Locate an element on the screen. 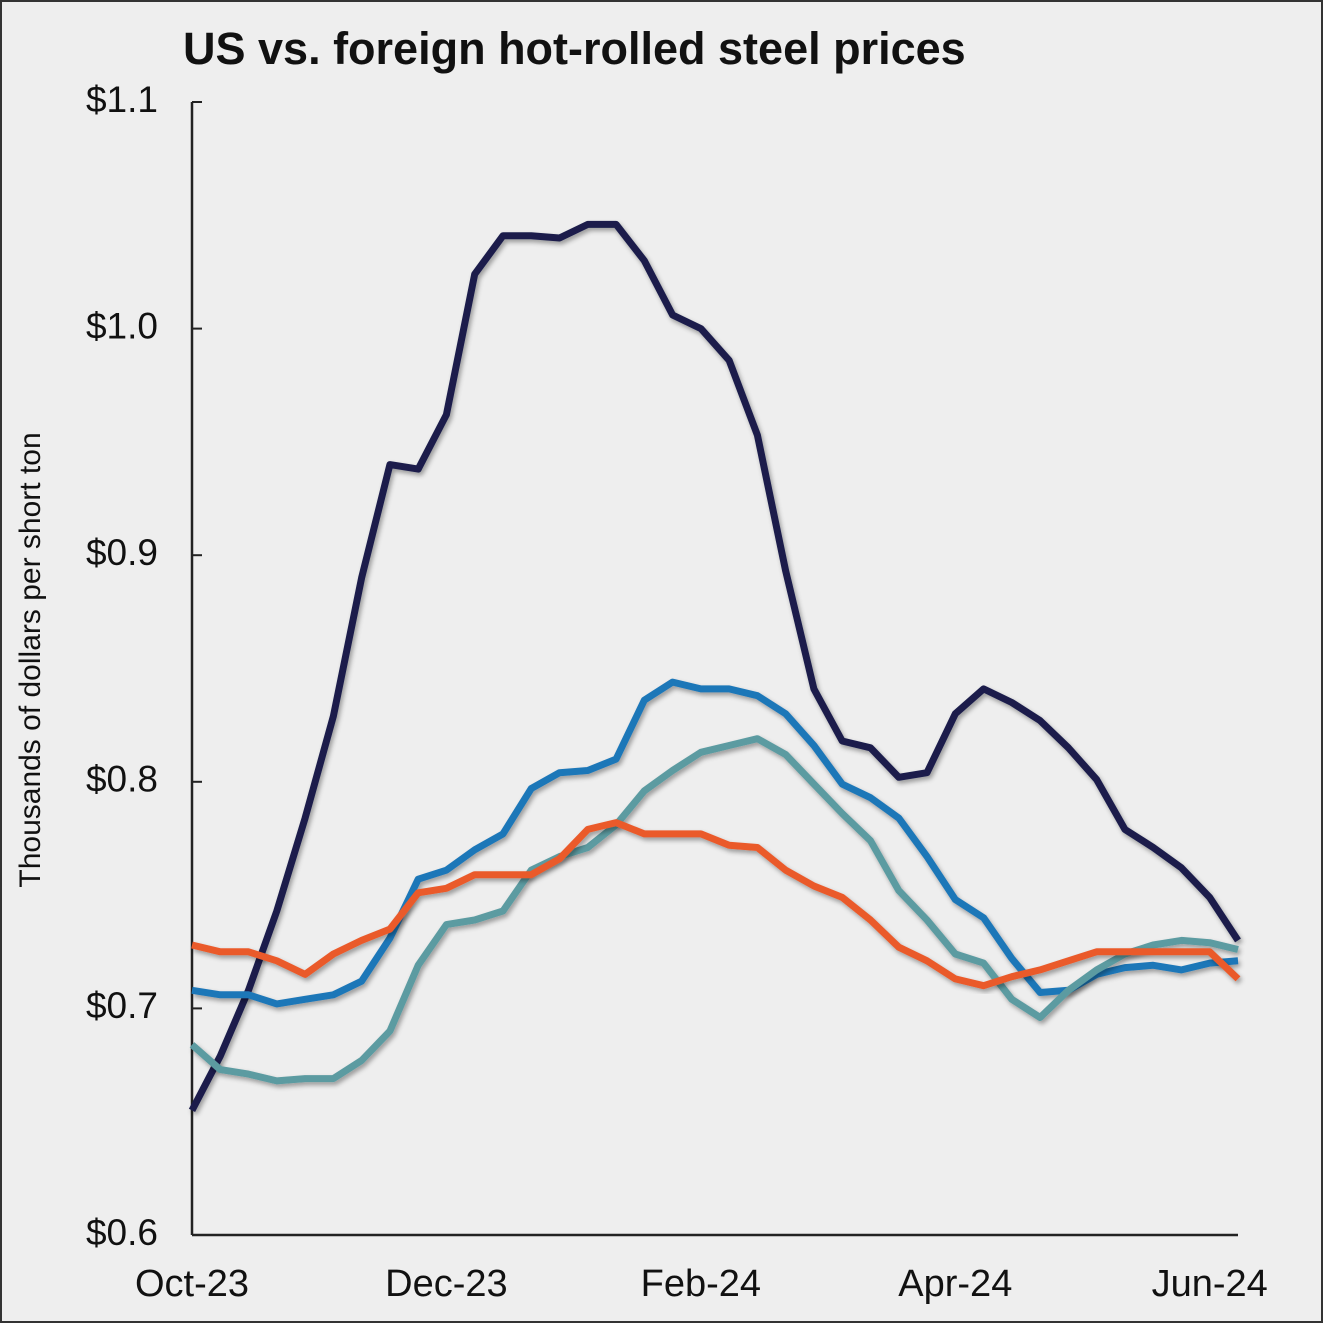  x-tick-label: Apr-24 is located at coordinates (955, 1284).